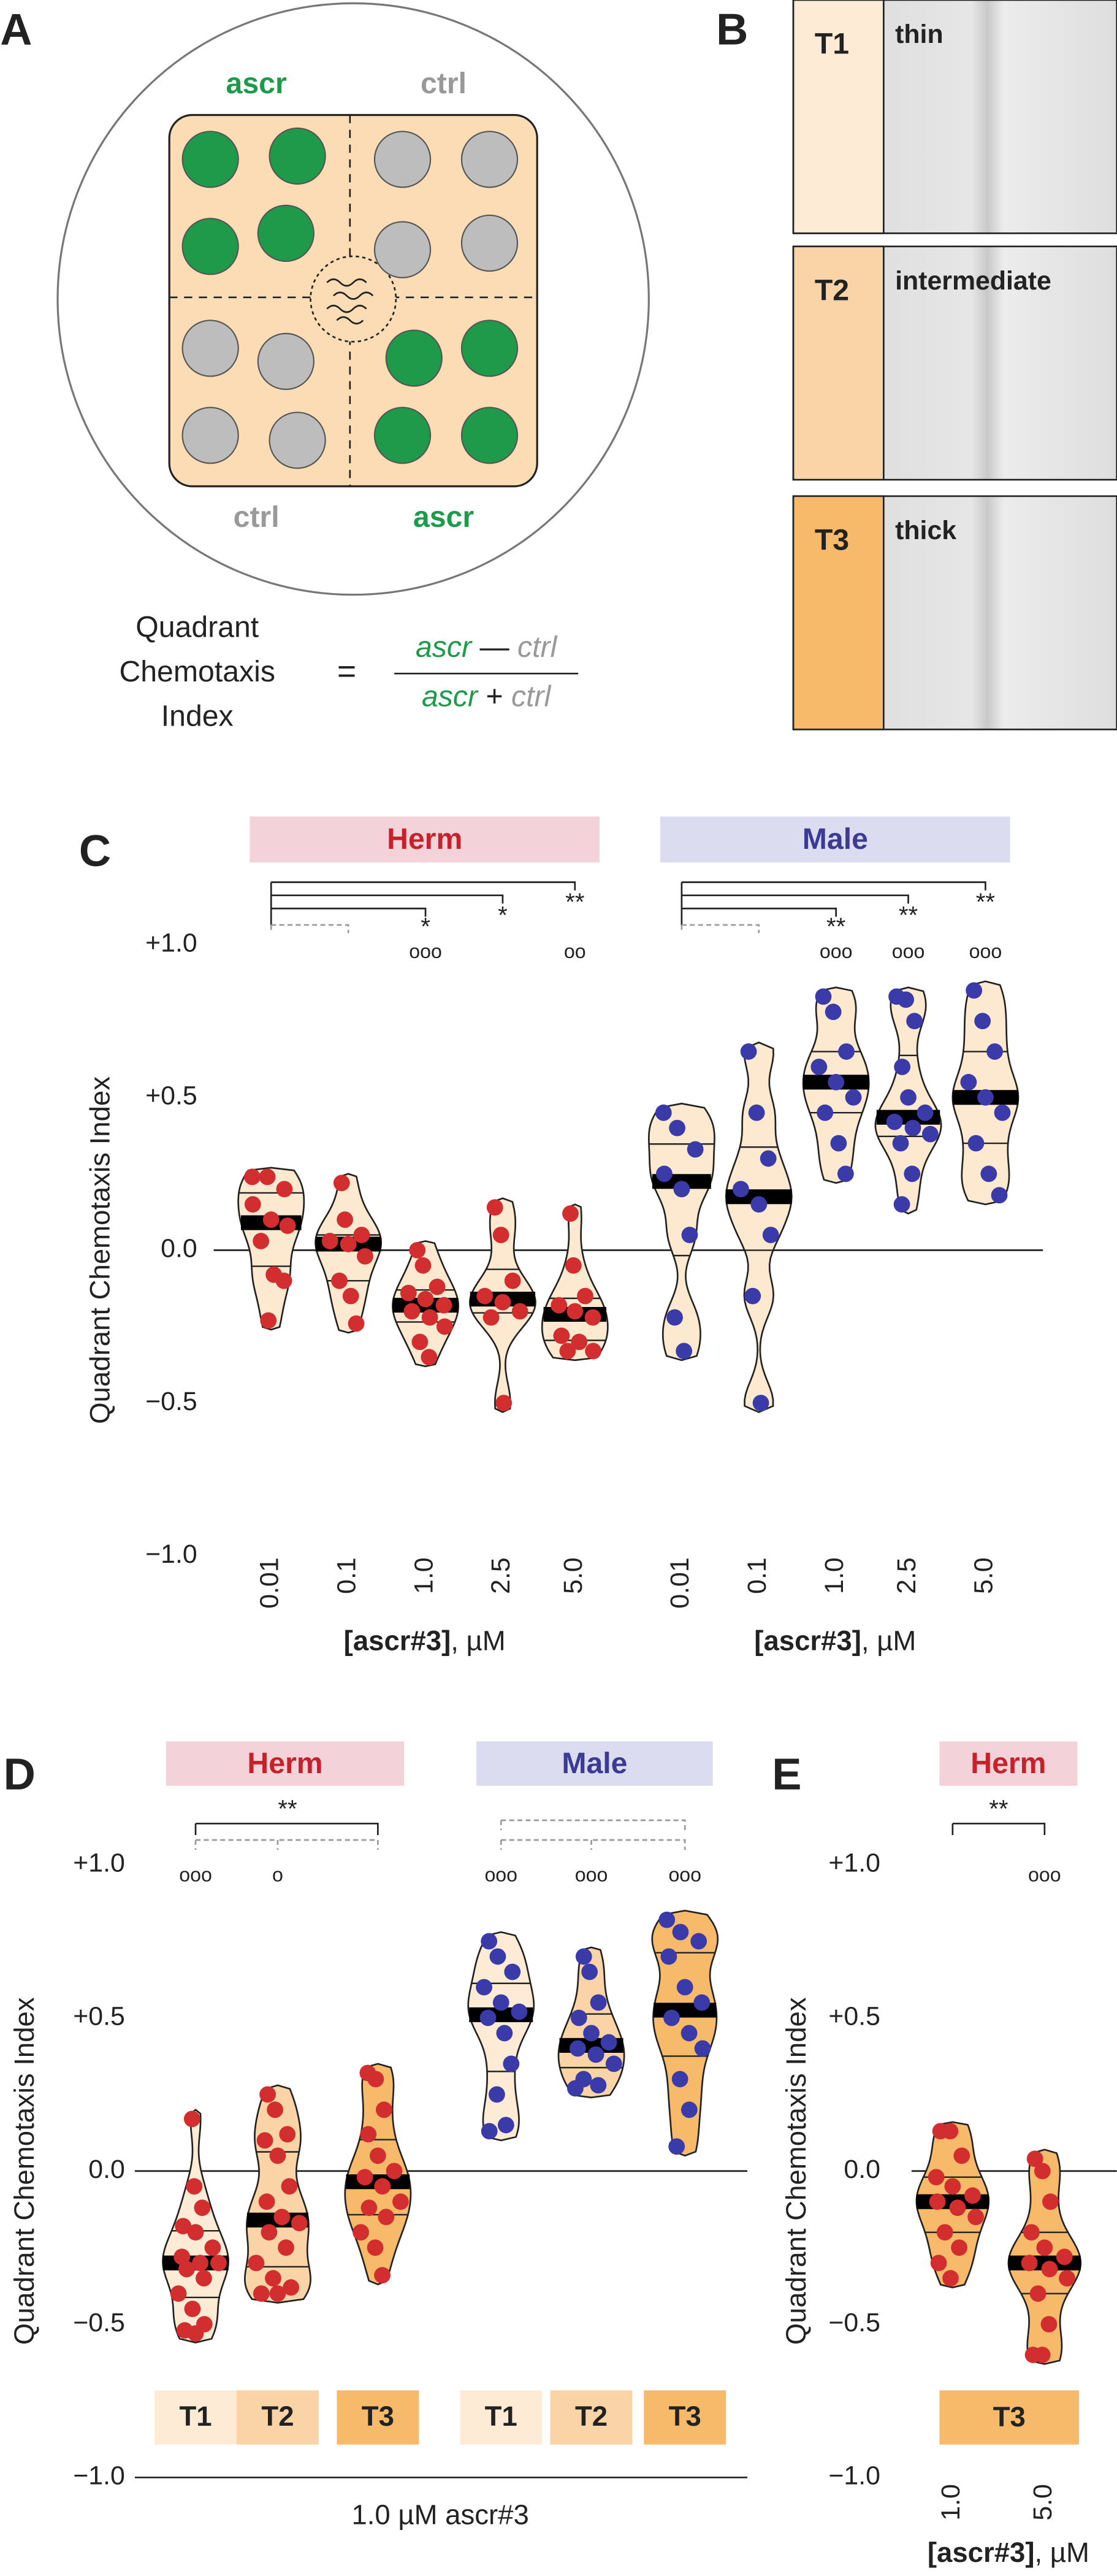 Image resolution: width=1117 pixels, height=2576 pixels. Describe the element at coordinates (494, 696) in the screenshot. I see `operator: +` at that location.